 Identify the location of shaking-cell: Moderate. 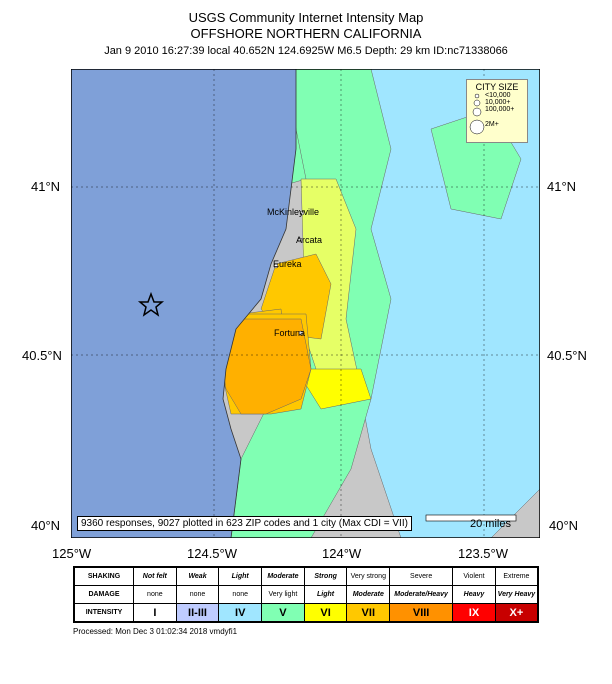
(283, 576).